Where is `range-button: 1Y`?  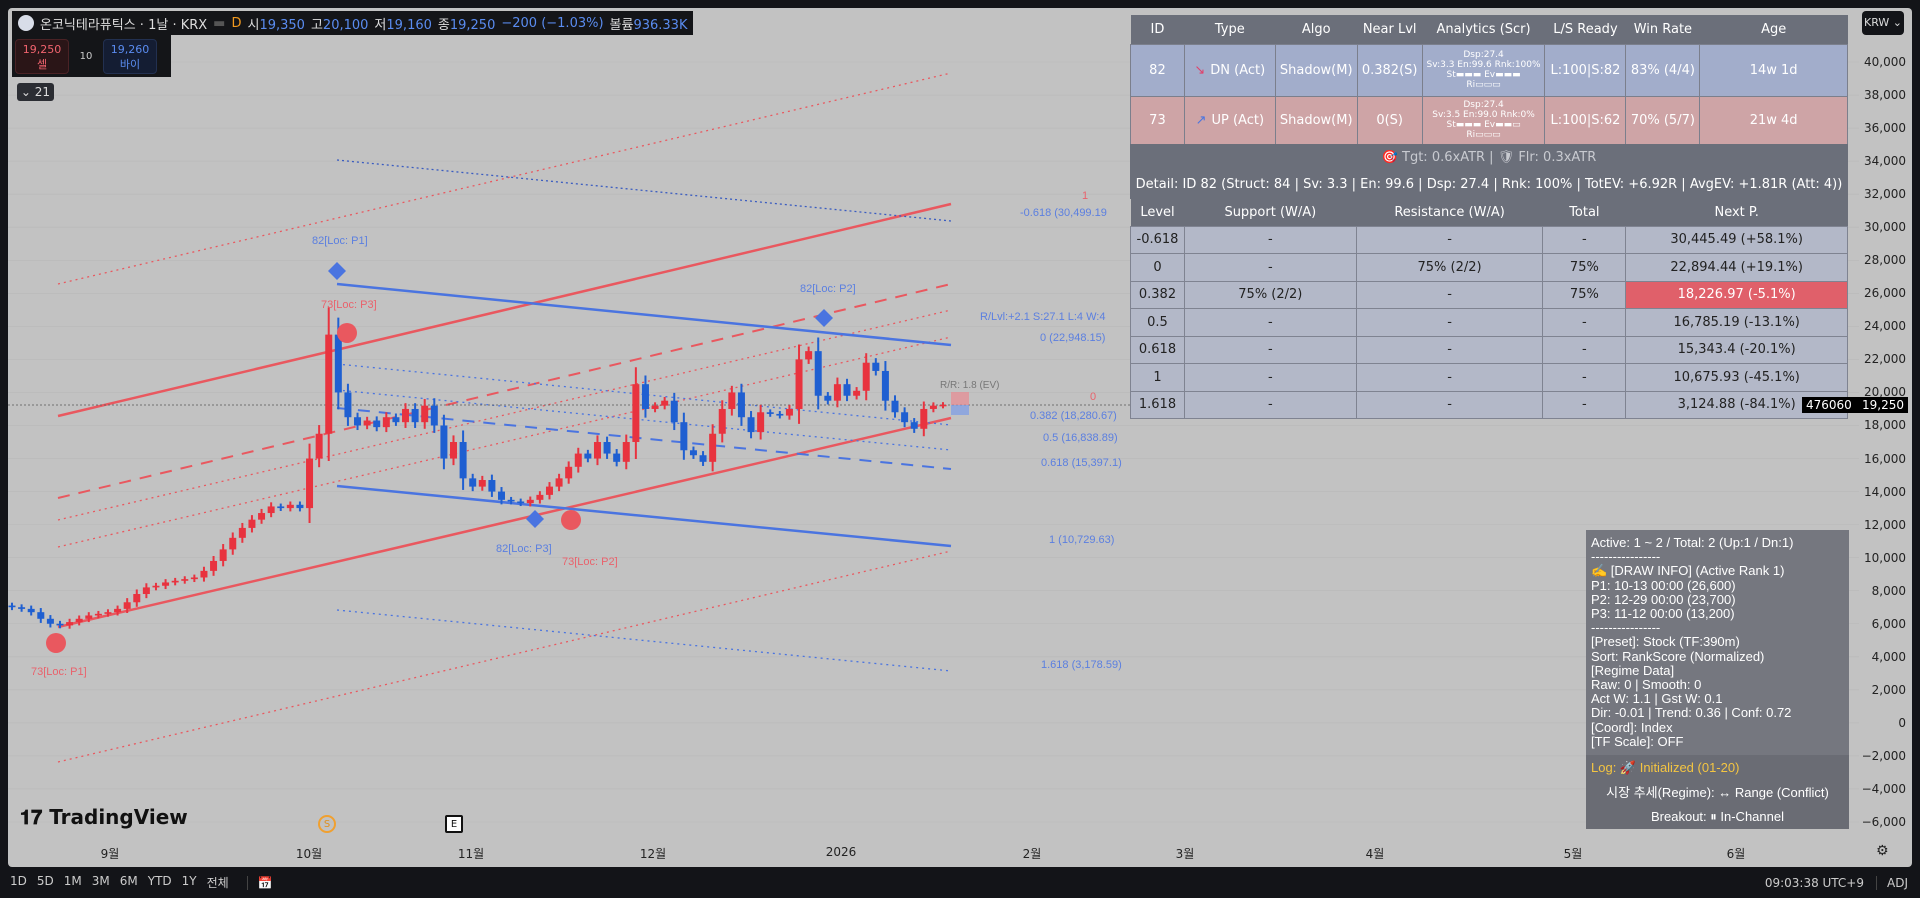 range-button: 1Y is located at coordinates (189, 881).